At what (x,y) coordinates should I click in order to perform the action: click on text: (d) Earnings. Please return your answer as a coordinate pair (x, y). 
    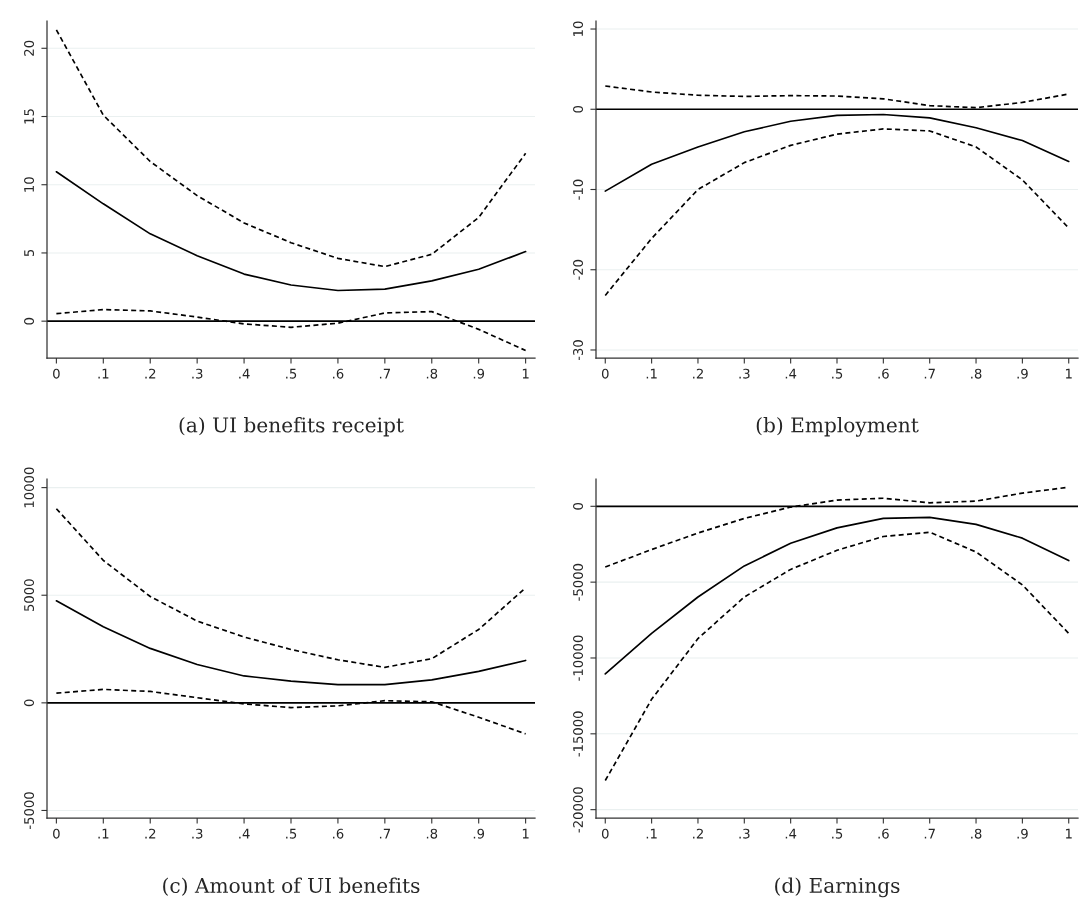
    Looking at the image, I should click on (837, 887).